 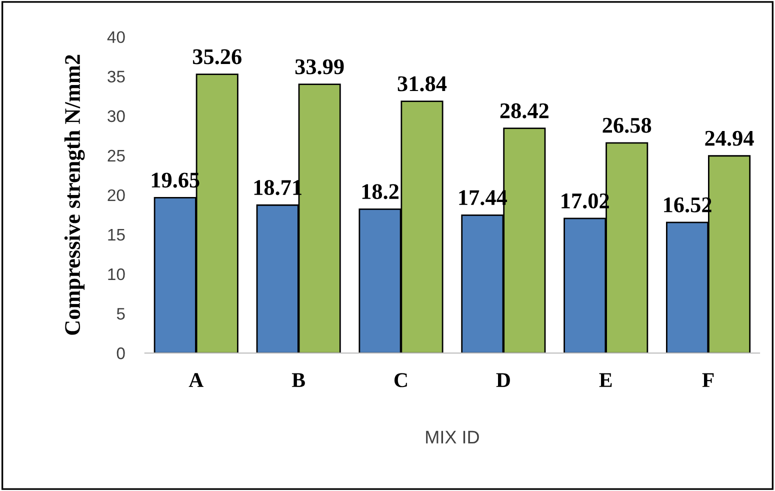 What do you see at coordinates (120, 353) in the screenshot?
I see `y-tick-label: 0` at bounding box center [120, 353].